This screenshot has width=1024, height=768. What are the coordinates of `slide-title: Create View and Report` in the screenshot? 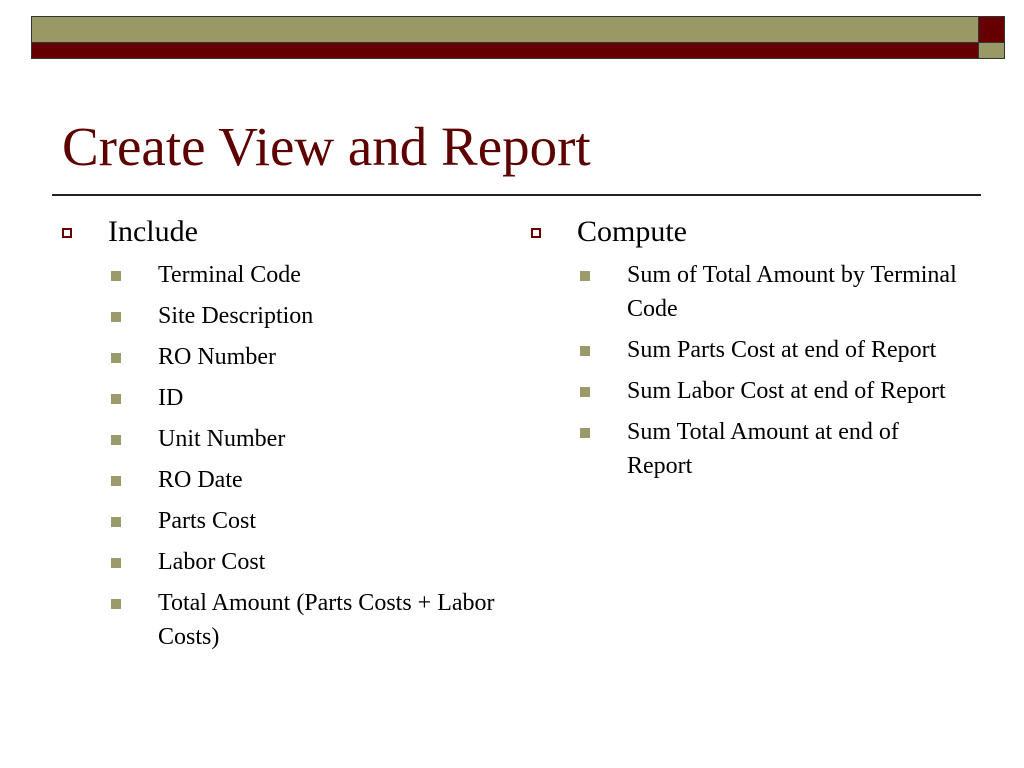 It's located at (326, 146).